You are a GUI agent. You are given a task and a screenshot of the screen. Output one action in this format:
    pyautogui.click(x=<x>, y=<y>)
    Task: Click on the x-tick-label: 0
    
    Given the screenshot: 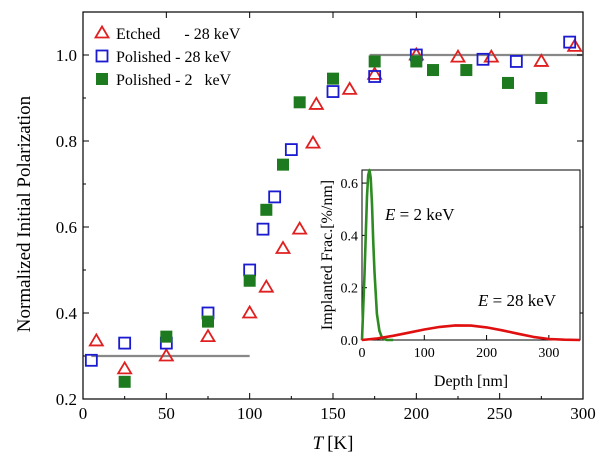 What is the action you would take?
    pyautogui.click(x=83, y=413)
    